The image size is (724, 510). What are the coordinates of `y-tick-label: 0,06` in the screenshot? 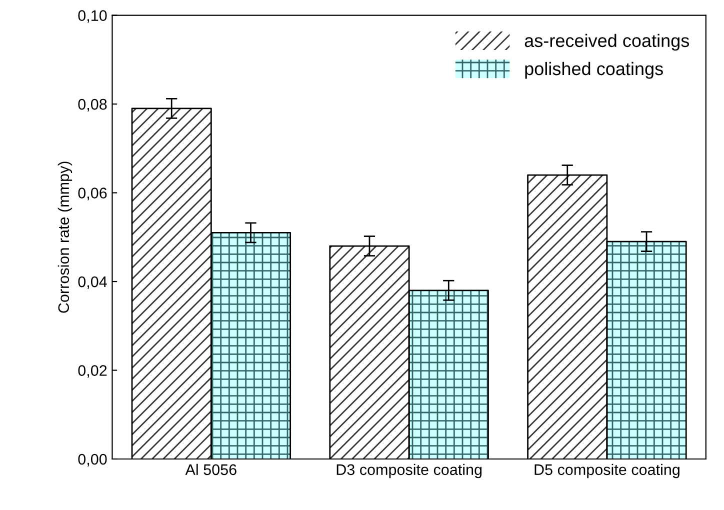 It's located at (92, 194).